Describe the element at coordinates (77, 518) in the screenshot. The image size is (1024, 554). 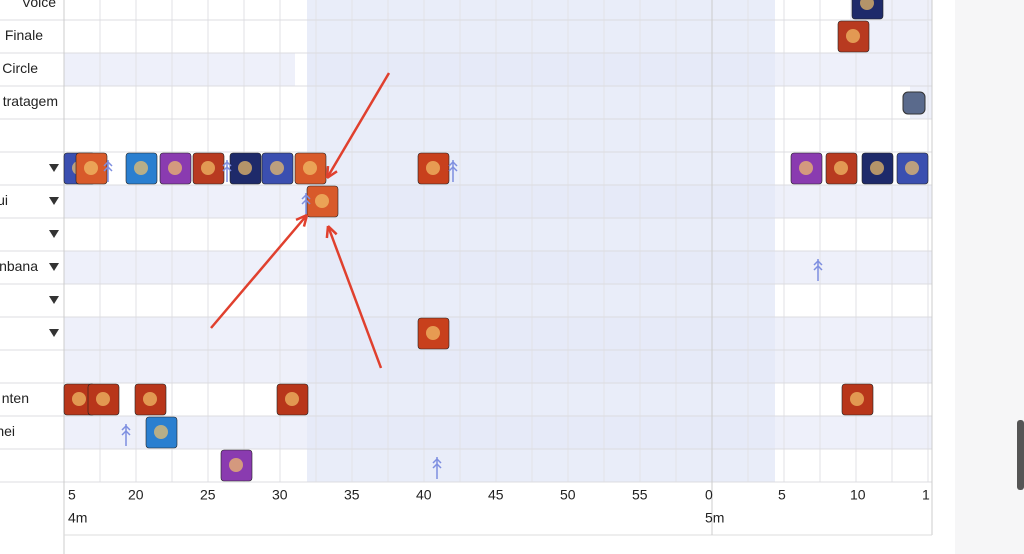
I see `axis-minute-label: 4m` at that location.